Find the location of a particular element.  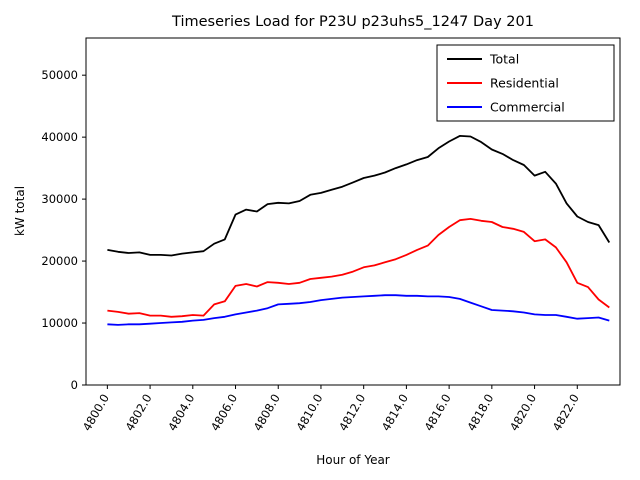

y-tick-label: 10000 is located at coordinates (59, 323).